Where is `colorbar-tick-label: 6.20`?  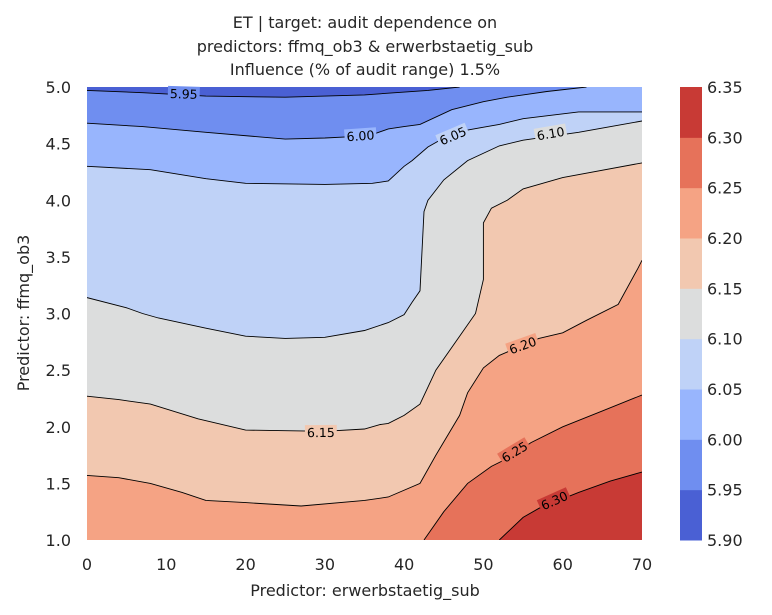 colorbar-tick-label: 6.20 is located at coordinates (725, 238).